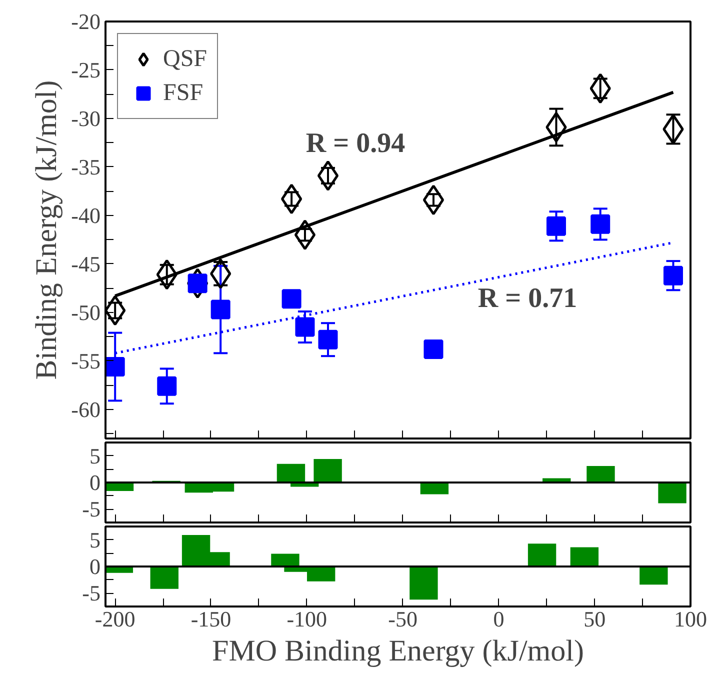 The height and width of the screenshot is (695, 715). Describe the element at coordinates (211, 619) in the screenshot. I see `x-tick-label: -150` at that location.